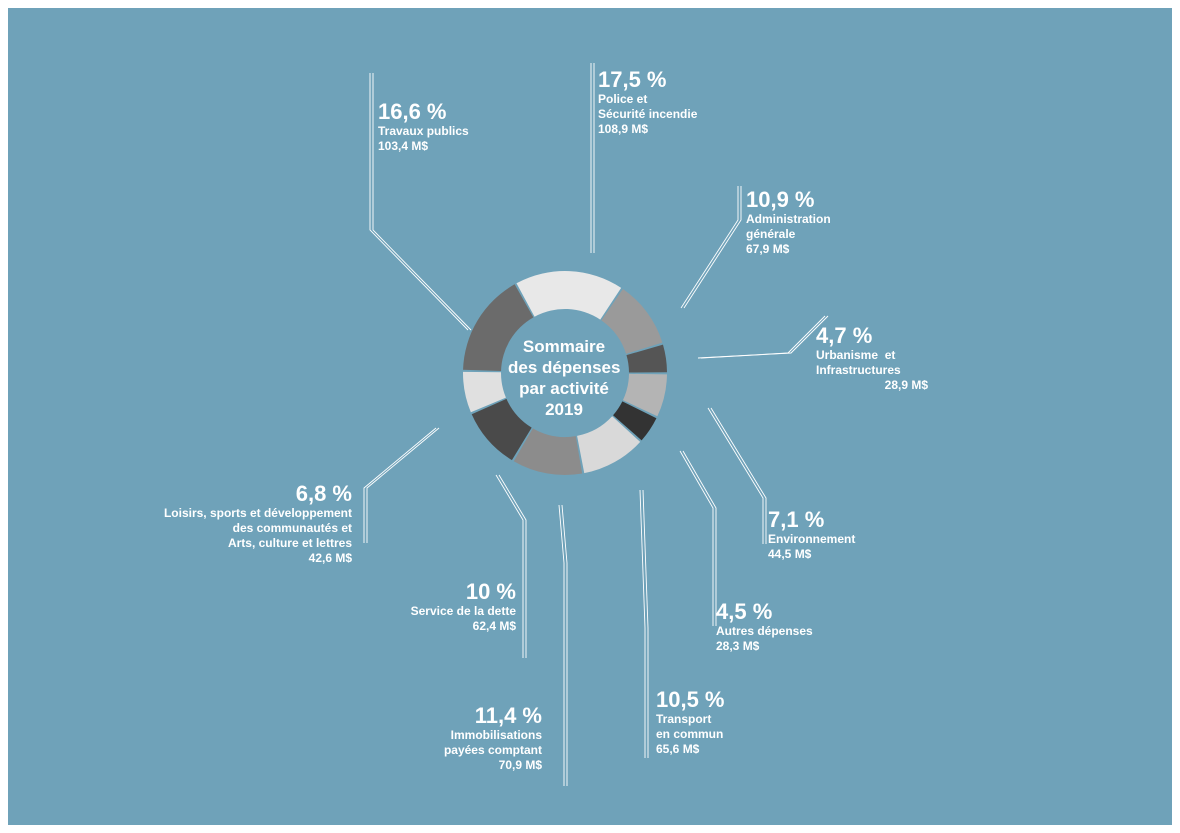  What do you see at coordinates (419, 202) in the screenshot?
I see `leader-travaux-a` at bounding box center [419, 202].